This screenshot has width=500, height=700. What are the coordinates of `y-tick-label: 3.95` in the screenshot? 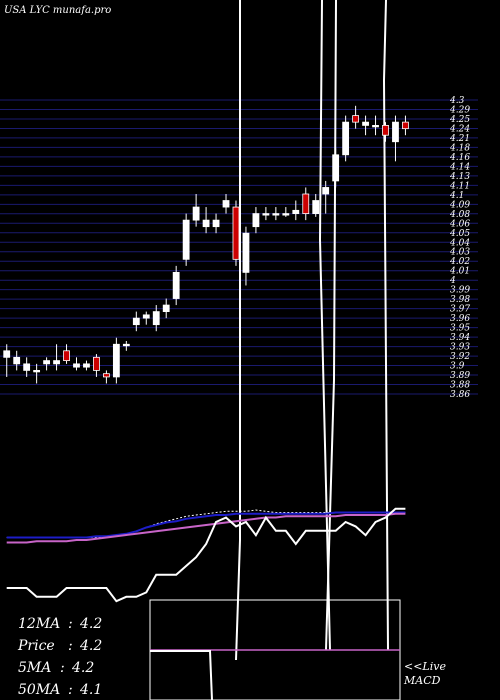 It's located at (460, 329).